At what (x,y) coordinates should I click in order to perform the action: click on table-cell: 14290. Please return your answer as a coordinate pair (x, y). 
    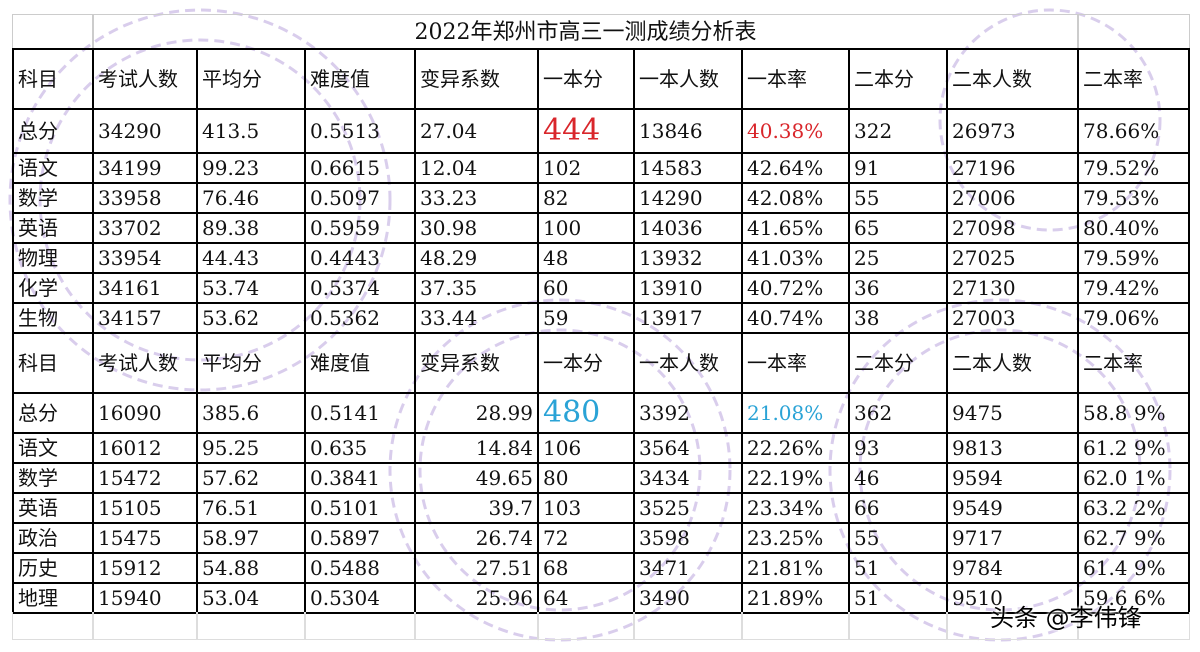
    Looking at the image, I should click on (688, 198).